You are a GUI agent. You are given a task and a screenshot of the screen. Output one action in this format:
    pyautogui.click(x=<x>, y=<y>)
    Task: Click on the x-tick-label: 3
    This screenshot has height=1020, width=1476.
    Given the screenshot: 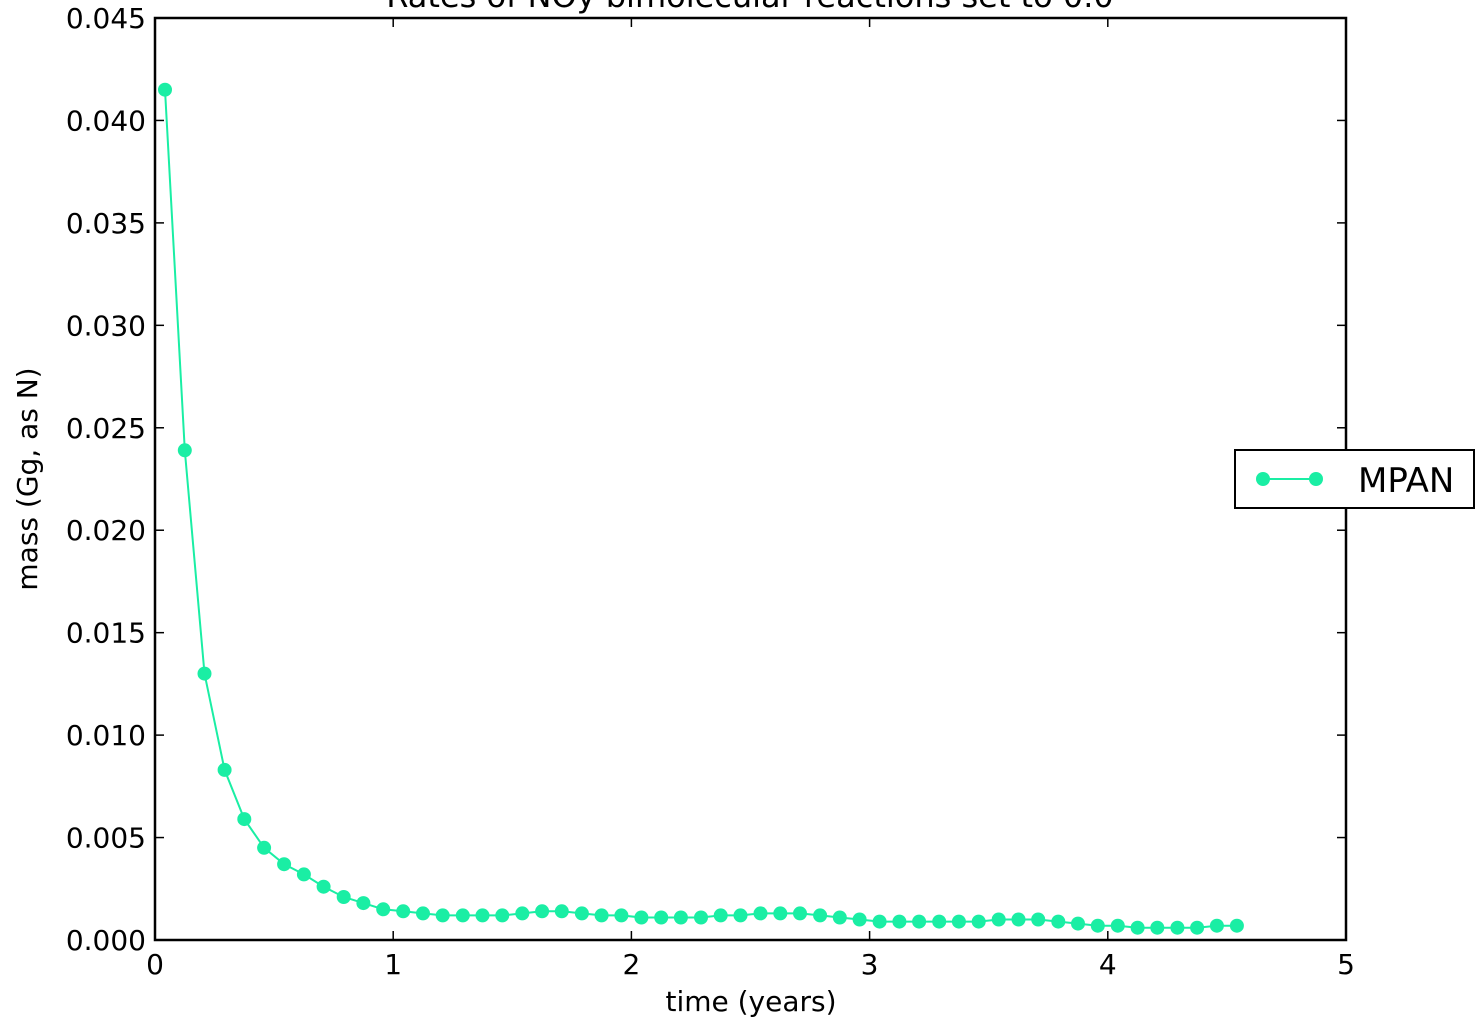 What is the action you would take?
    pyautogui.click(x=870, y=964)
    